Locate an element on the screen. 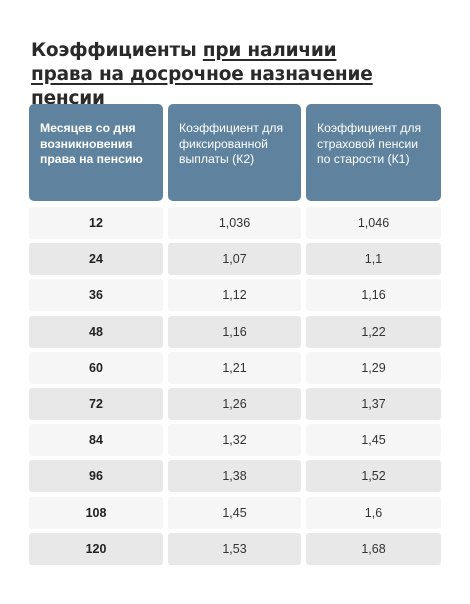 Image resolution: width=470 pixels, height=604 pixels. cell-k2: 1,32 is located at coordinates (234, 440).